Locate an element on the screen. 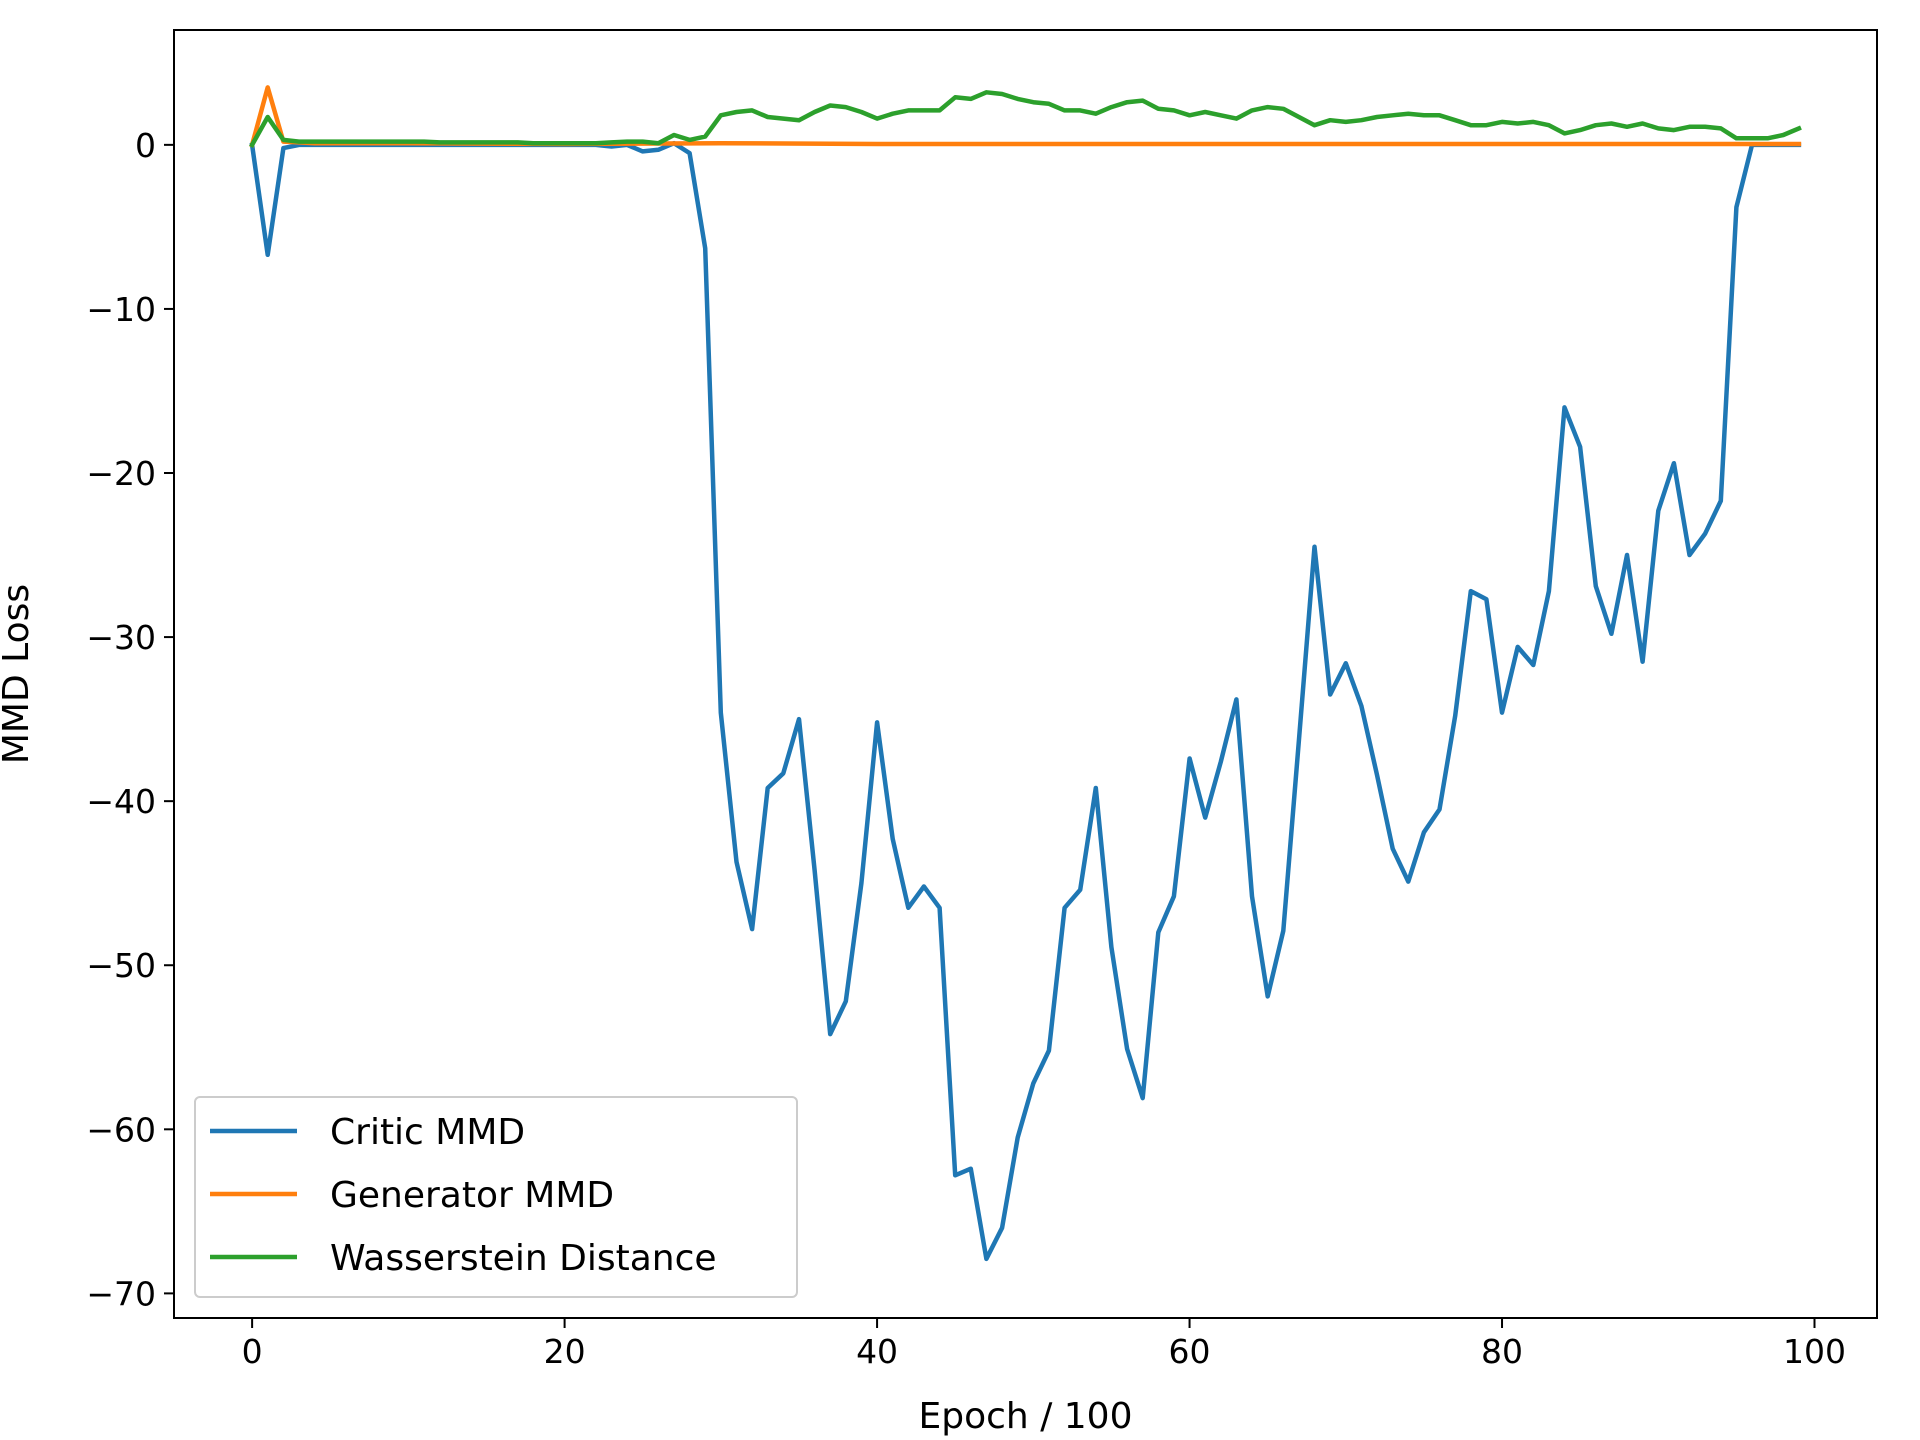 This screenshot has height=1440, width=1920. x-tick-label: 60 is located at coordinates (1190, 1351).